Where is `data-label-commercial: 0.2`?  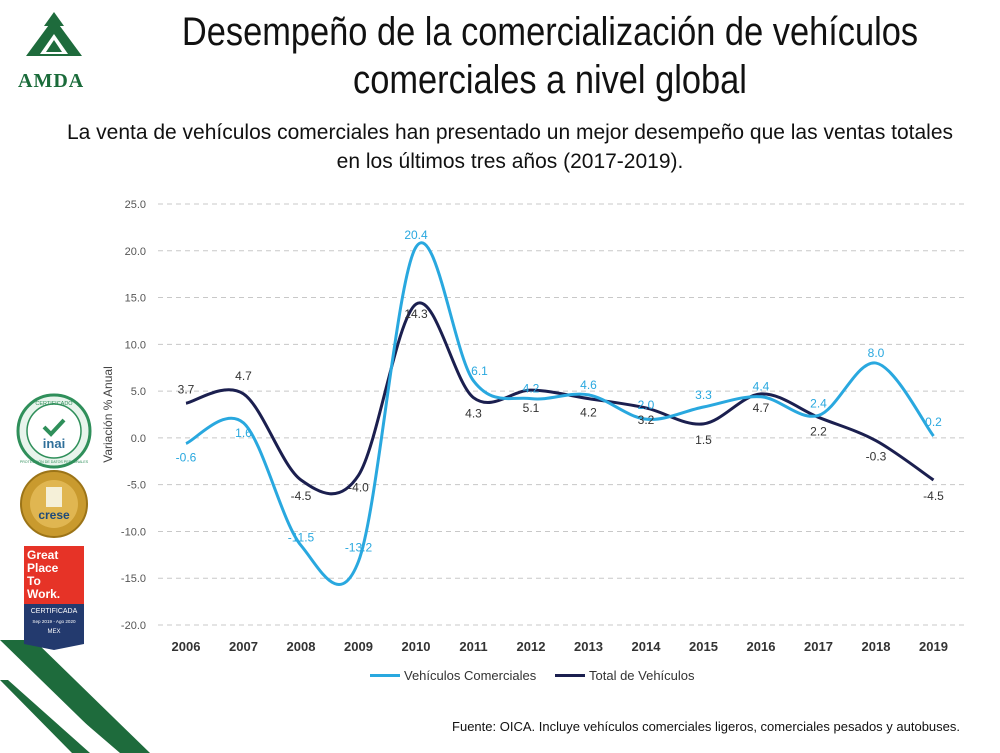 data-label-commercial: 0.2 is located at coordinates (933, 422).